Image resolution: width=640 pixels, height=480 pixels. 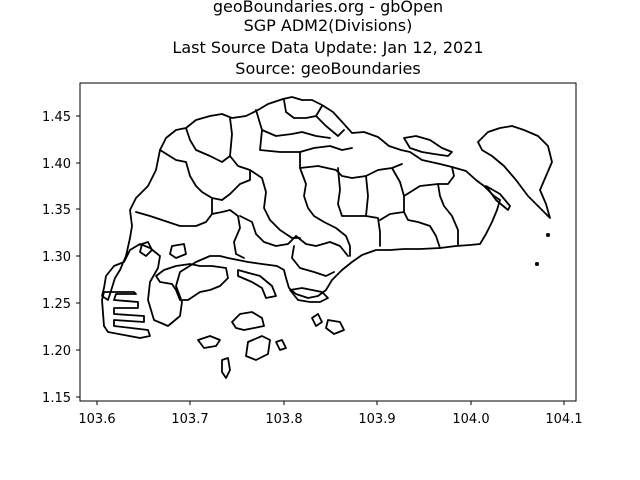 What do you see at coordinates (328, 25) in the screenshot?
I see `title-line-2: SGP ADM2(Divisions)` at bounding box center [328, 25].